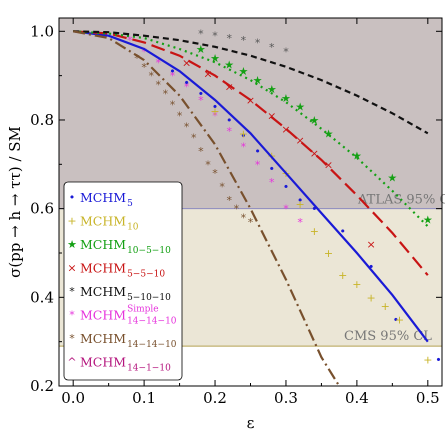 This screenshot has width=445, height=438. I want to click on legend-label-sub: 5−5−10, so click(146, 275).